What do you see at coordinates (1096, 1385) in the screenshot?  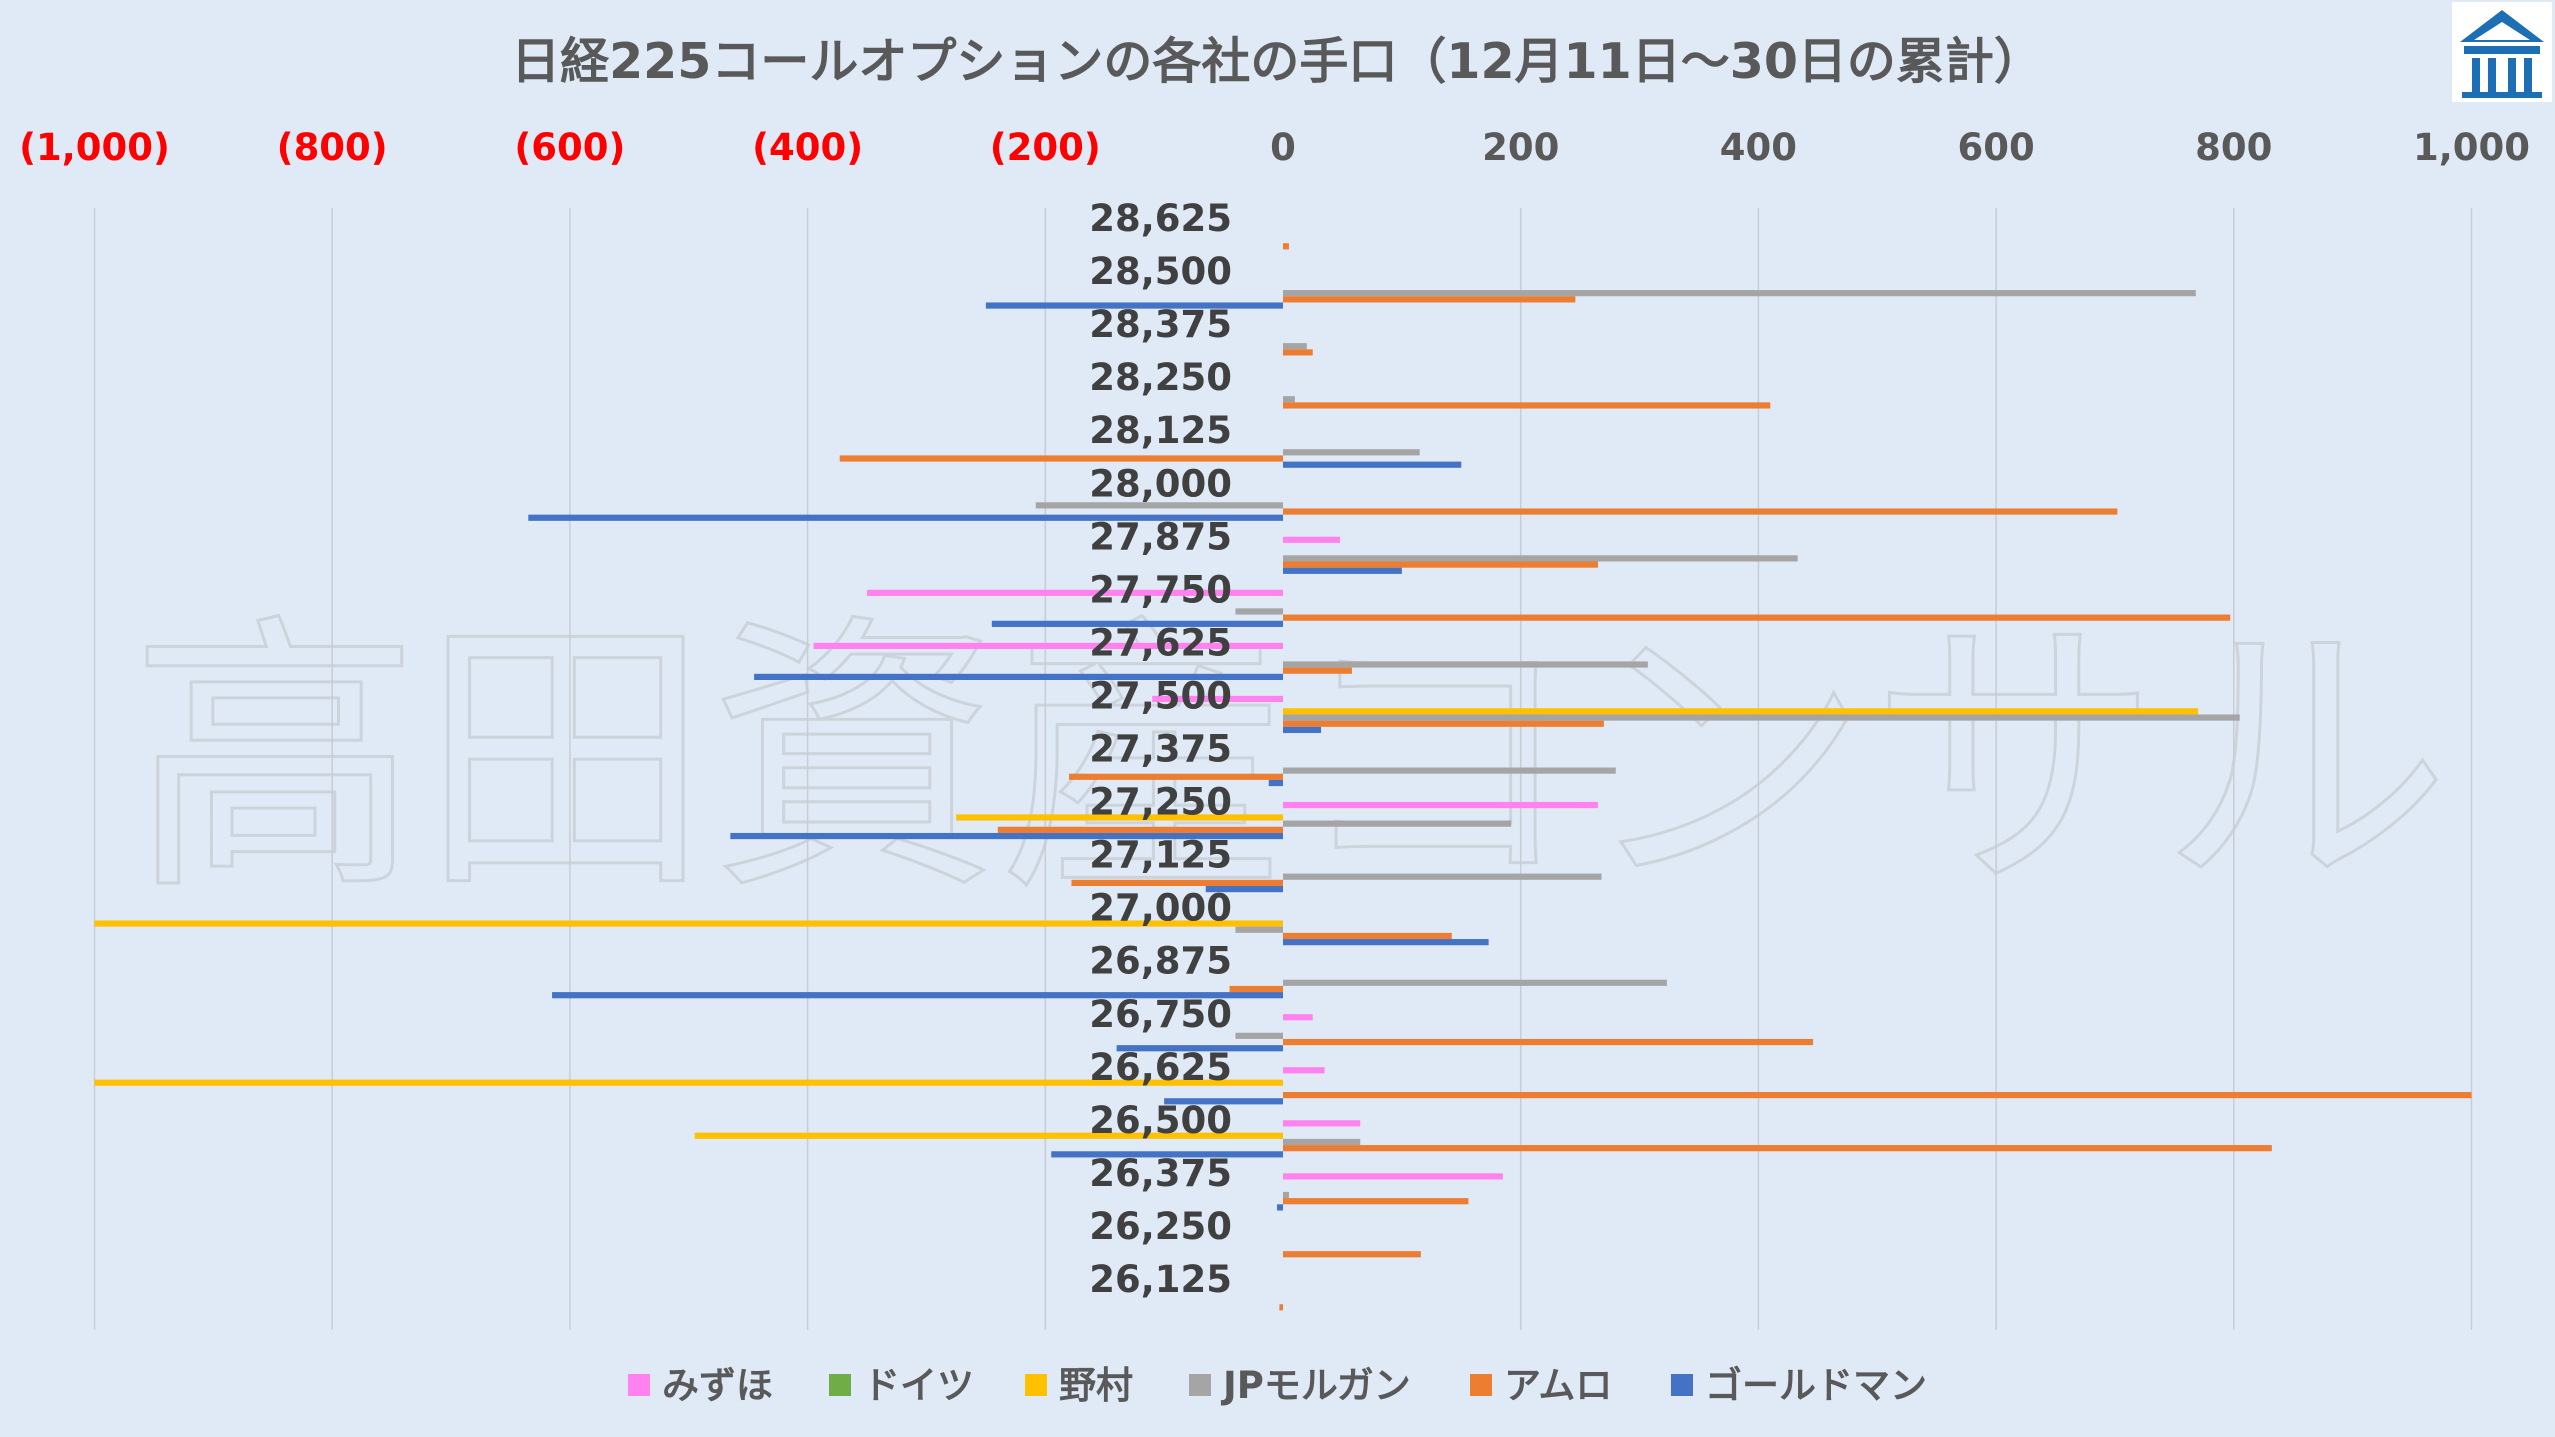 I see `legend-label: 野村` at bounding box center [1096, 1385].